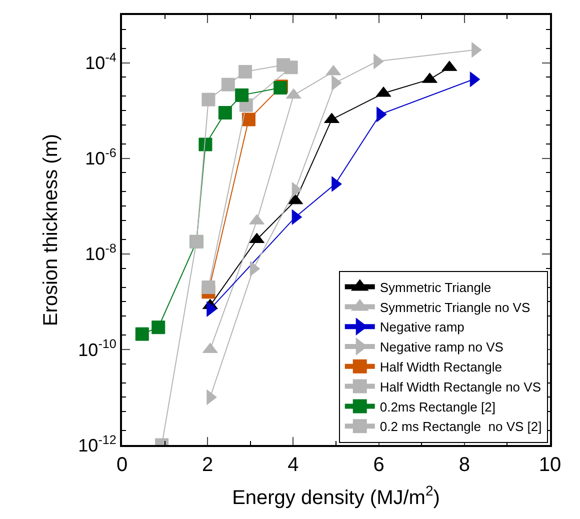 This screenshot has height=519, width=580. What do you see at coordinates (442, 347) in the screenshot?
I see `legend-label: Negative ramp no VS` at bounding box center [442, 347].